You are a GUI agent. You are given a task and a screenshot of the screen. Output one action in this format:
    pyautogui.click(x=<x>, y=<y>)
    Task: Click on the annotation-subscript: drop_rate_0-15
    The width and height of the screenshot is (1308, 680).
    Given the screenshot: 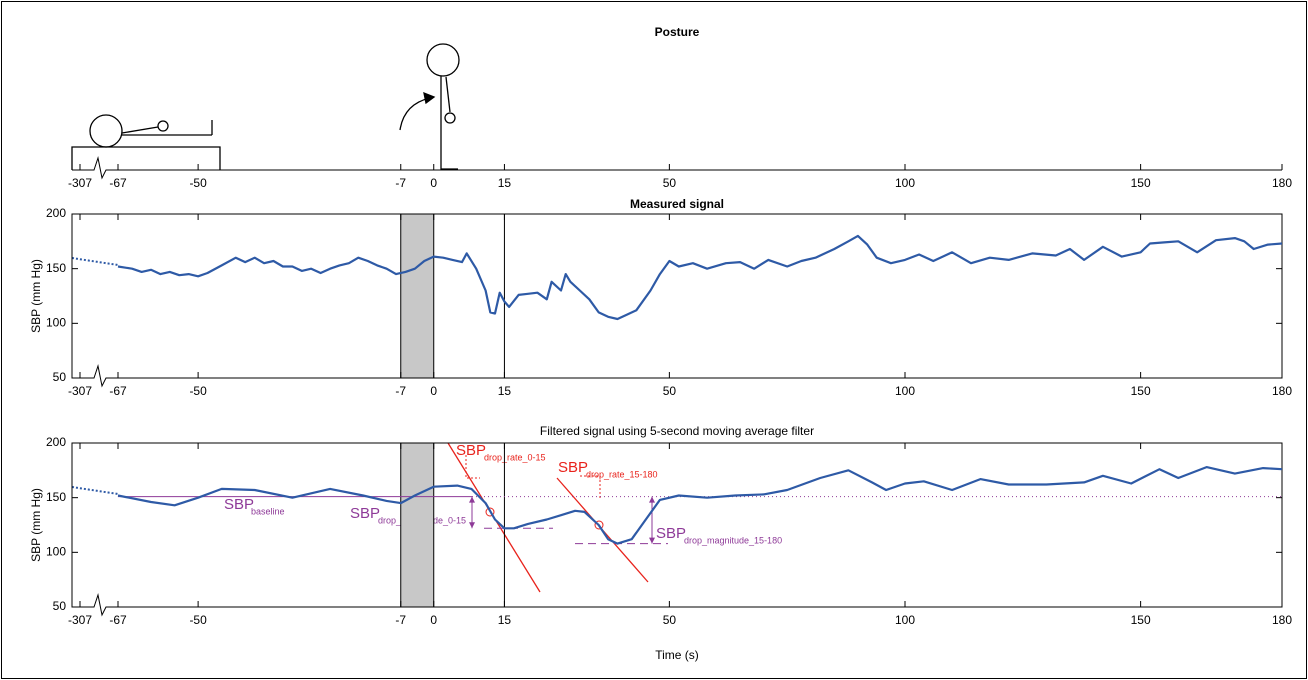 What is the action you would take?
    pyautogui.click(x=515, y=457)
    